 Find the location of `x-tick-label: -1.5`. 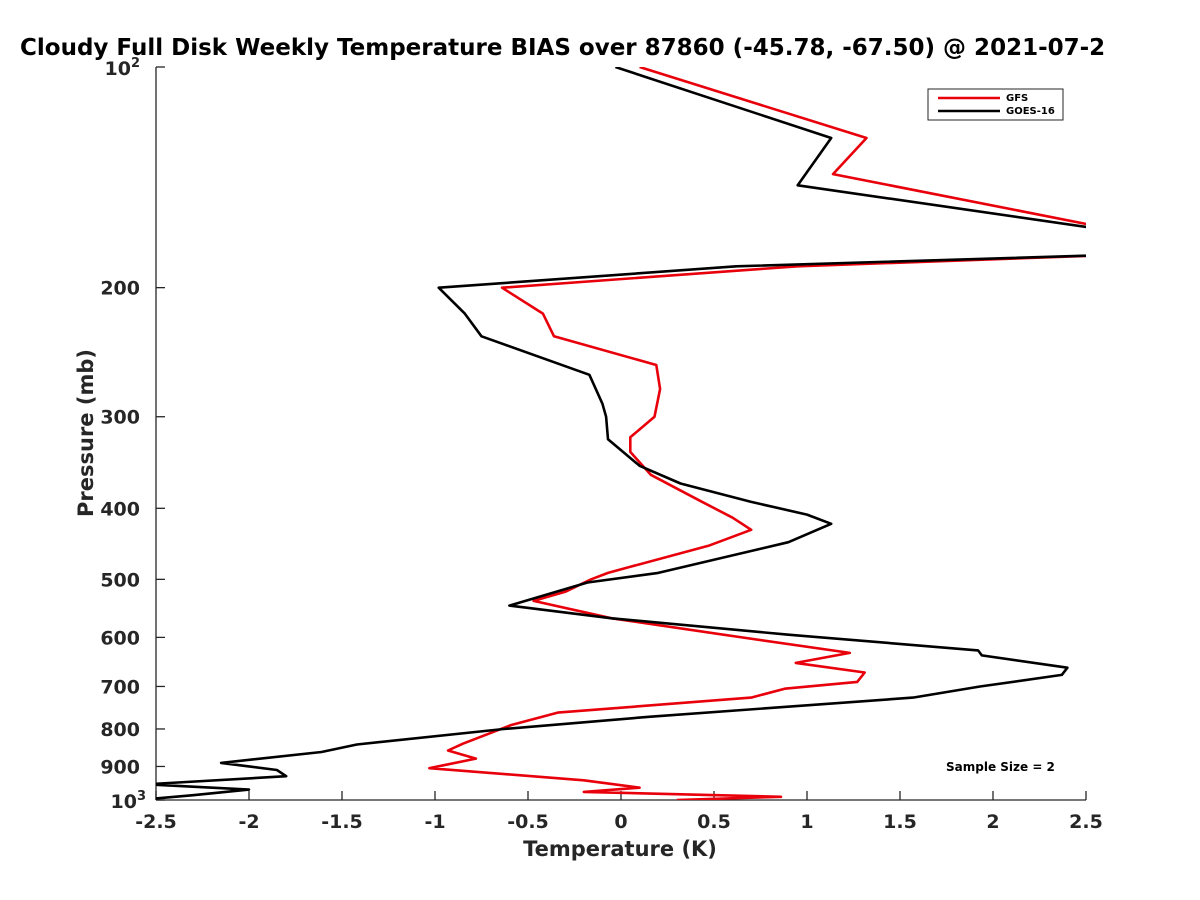

x-tick-label: -1.5 is located at coordinates (342, 822).